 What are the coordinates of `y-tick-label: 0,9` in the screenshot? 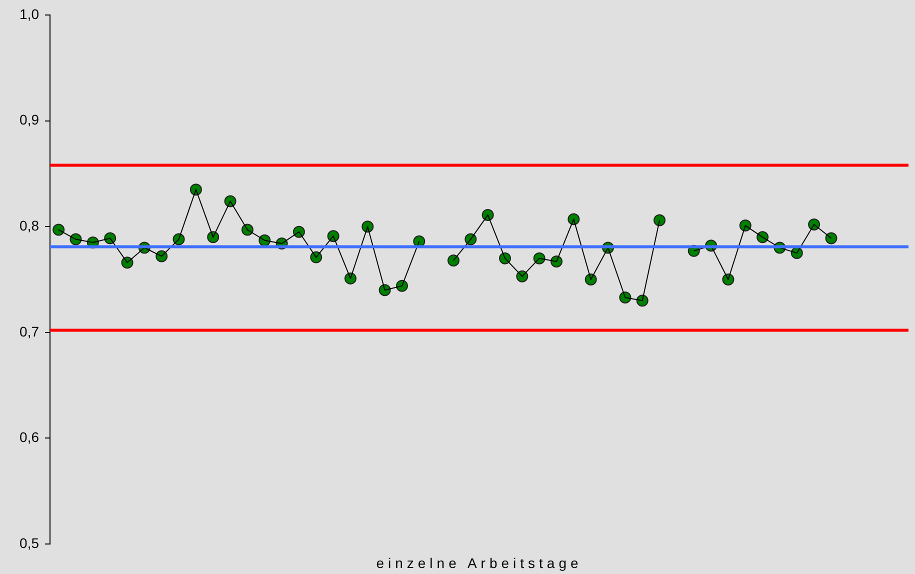 It's located at (30, 120).